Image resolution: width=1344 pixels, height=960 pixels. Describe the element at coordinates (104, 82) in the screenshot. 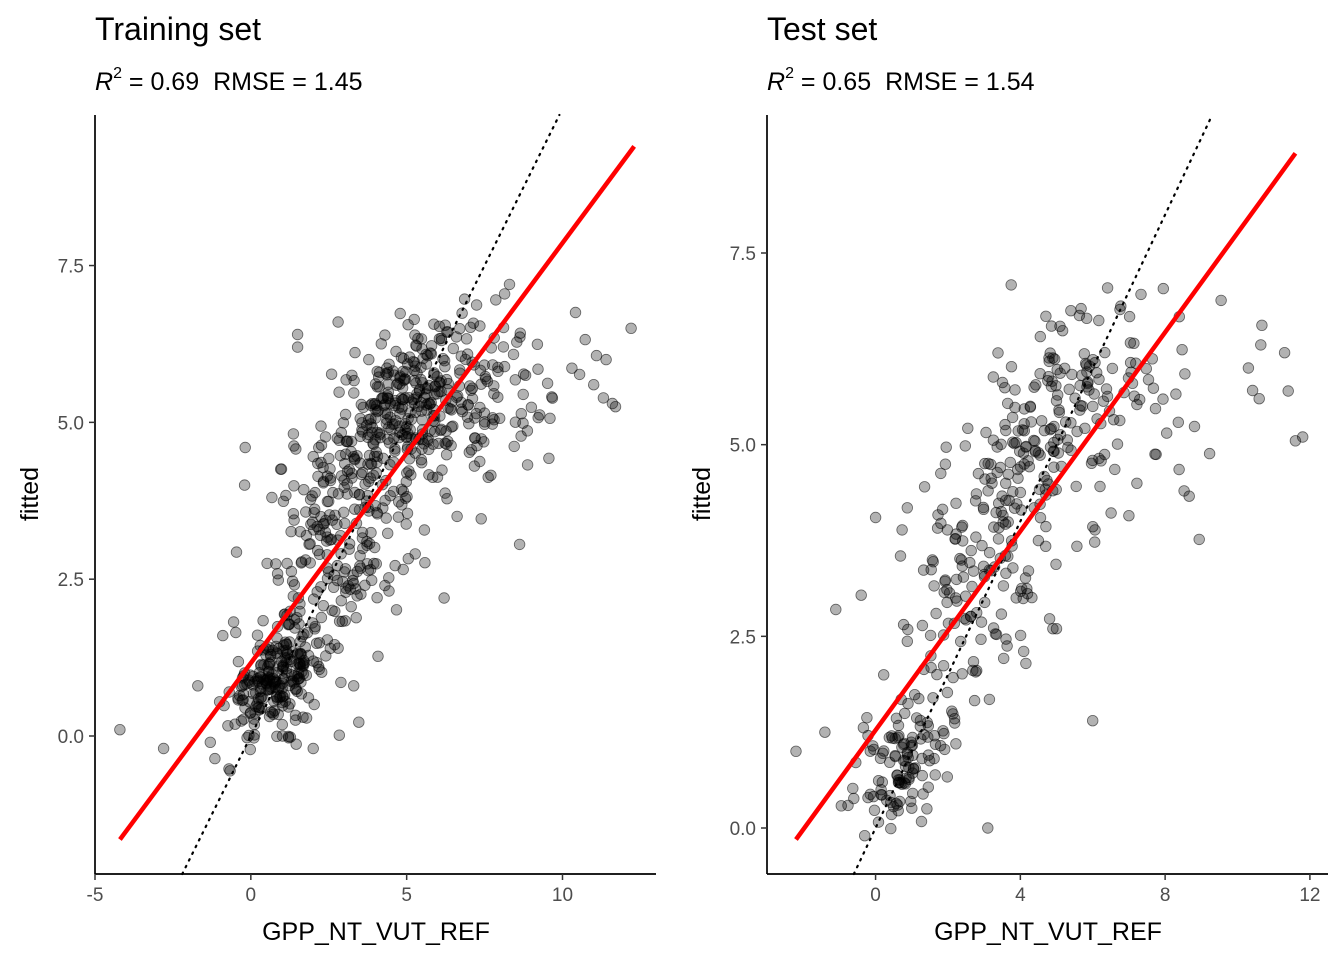

I see `r2-symbol: R` at that location.